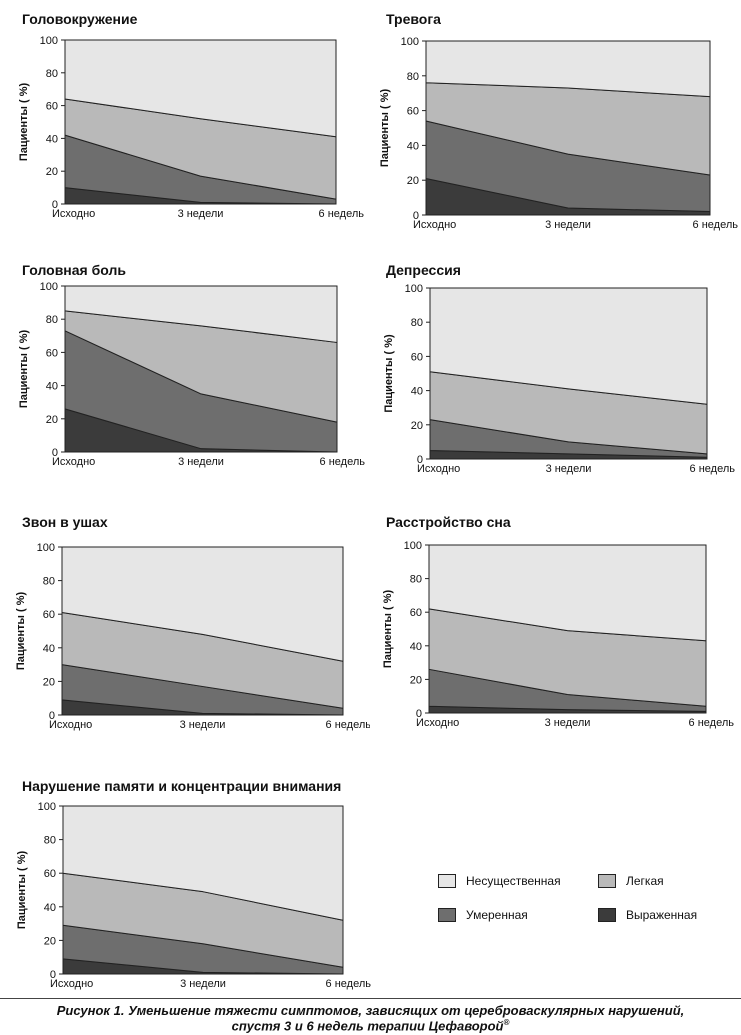 This screenshot has width=741, height=1035. Describe the element at coordinates (182, 786) in the screenshot. I see `chart-title: Нарушение памяти и концентрации внимания` at that location.